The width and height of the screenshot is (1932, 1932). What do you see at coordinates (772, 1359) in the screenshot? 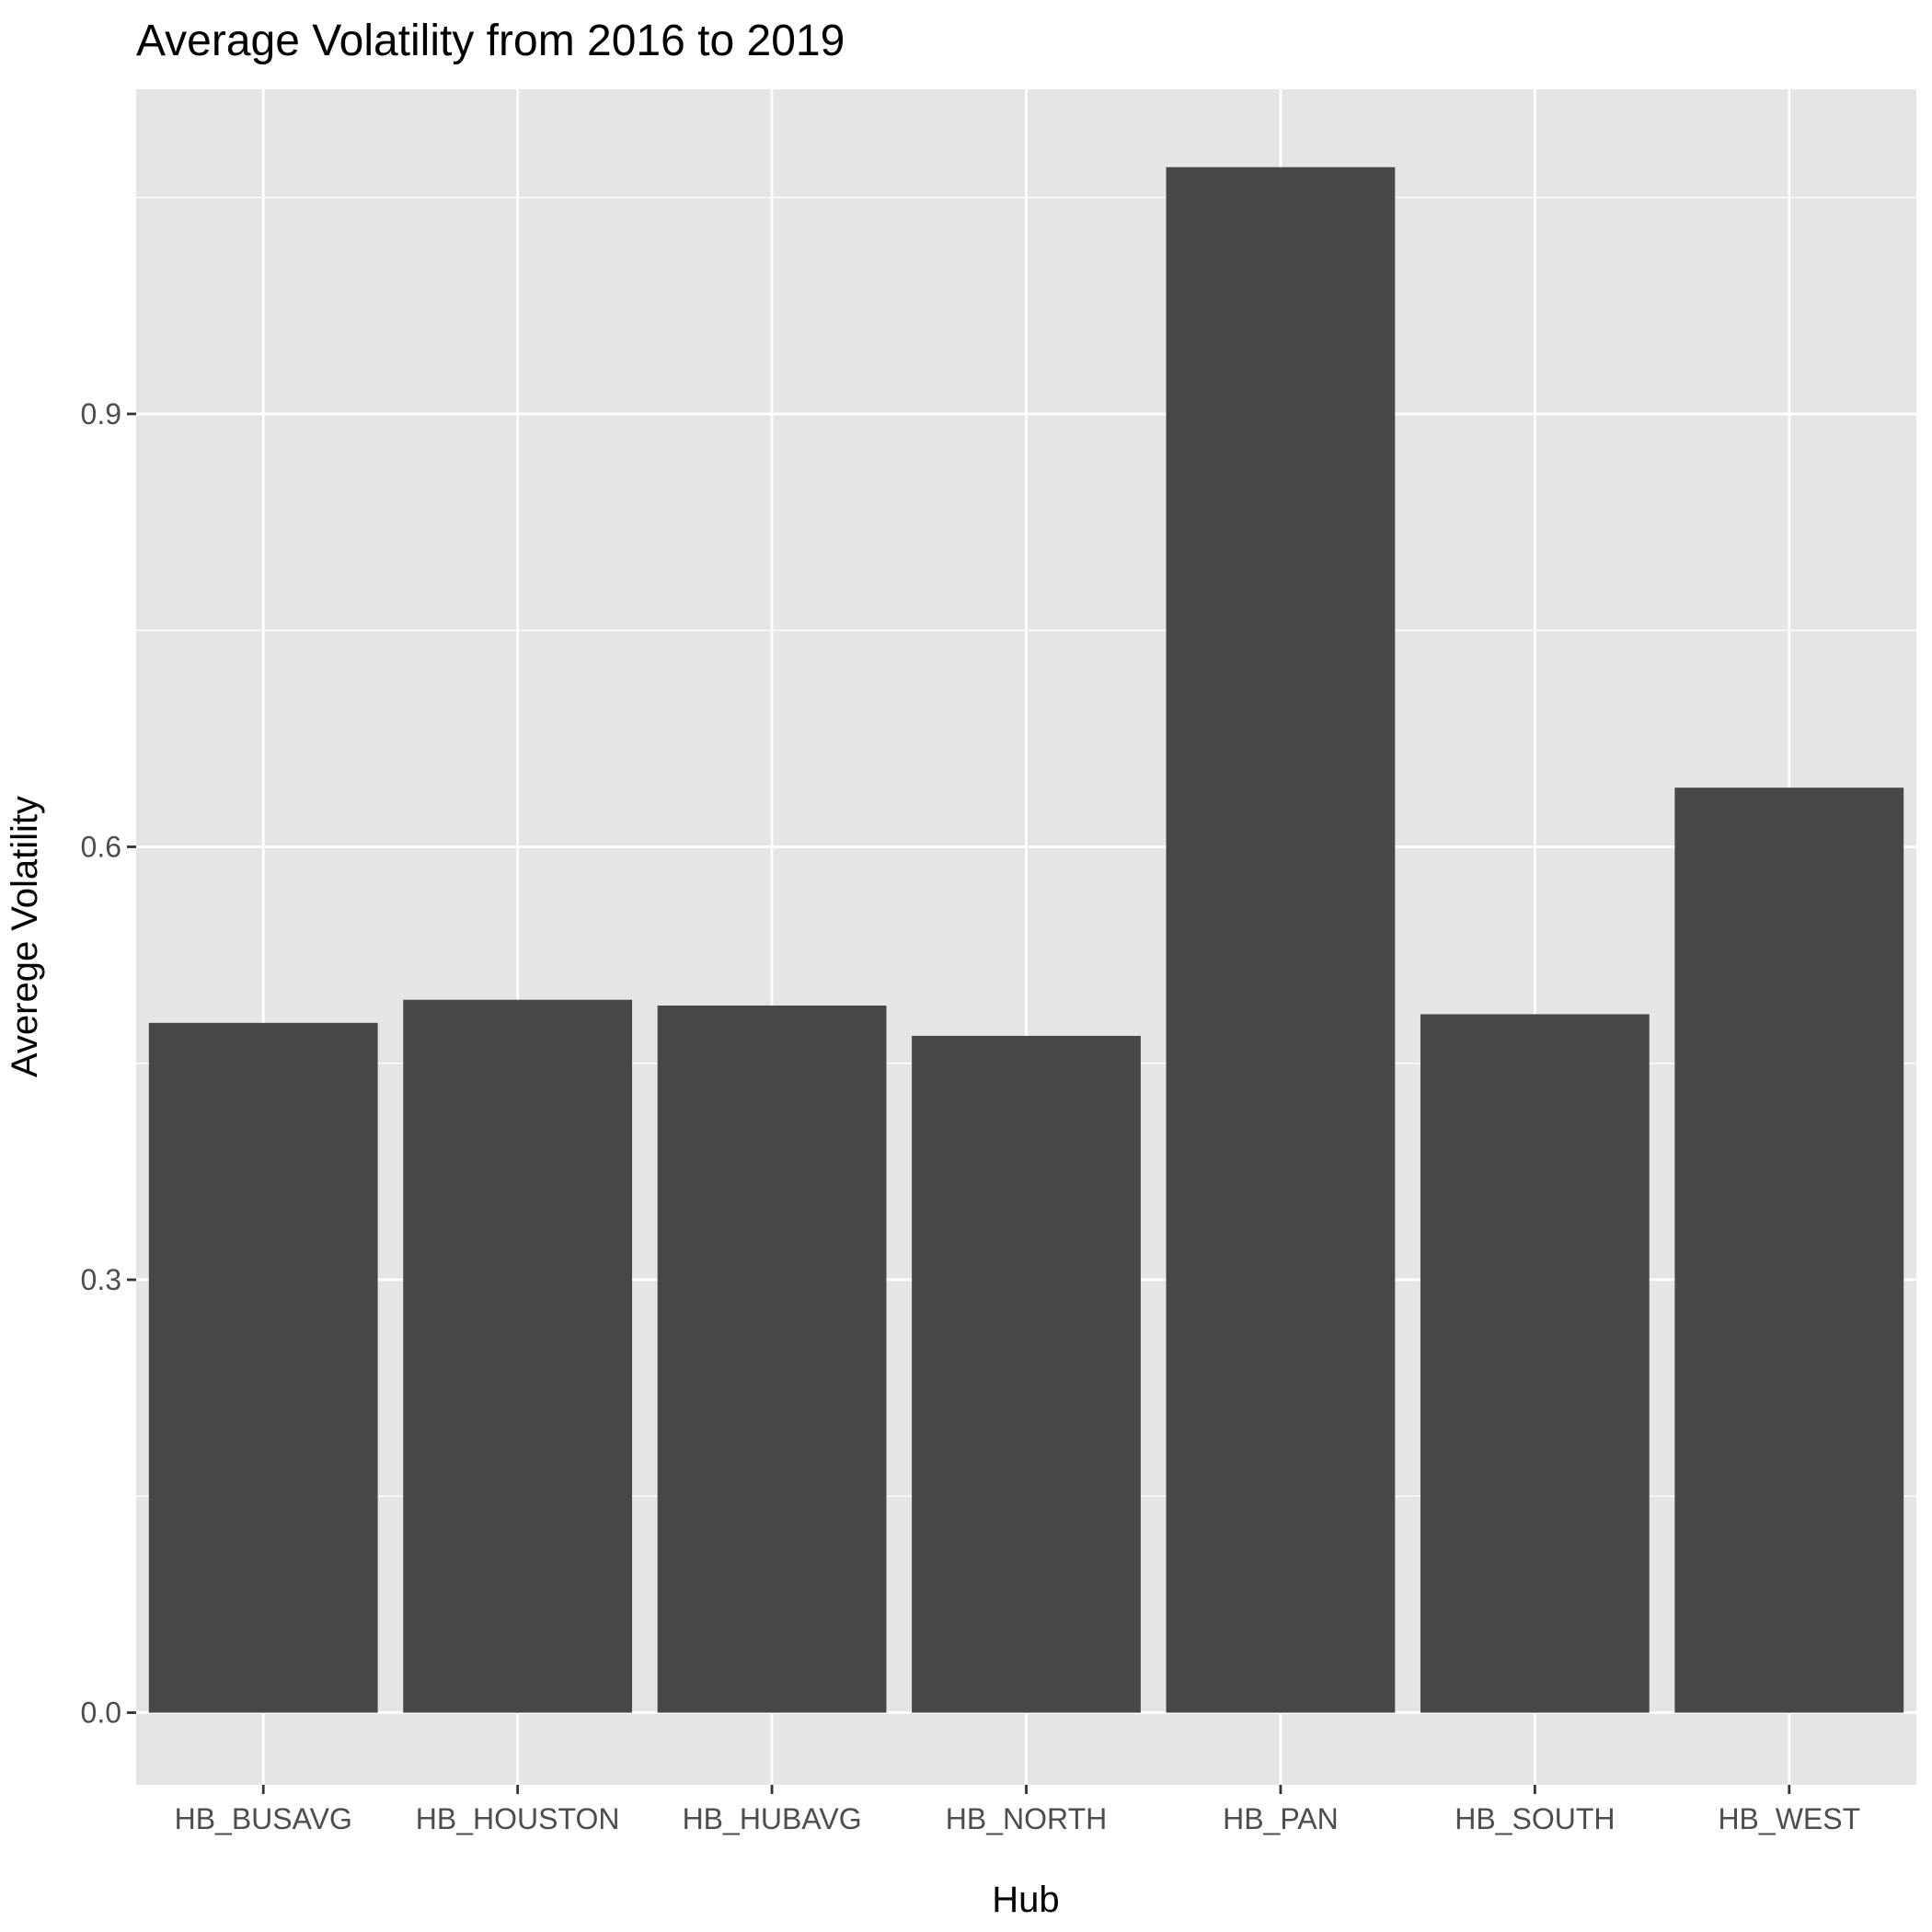
I see `bar-hb-hubavg` at bounding box center [772, 1359].